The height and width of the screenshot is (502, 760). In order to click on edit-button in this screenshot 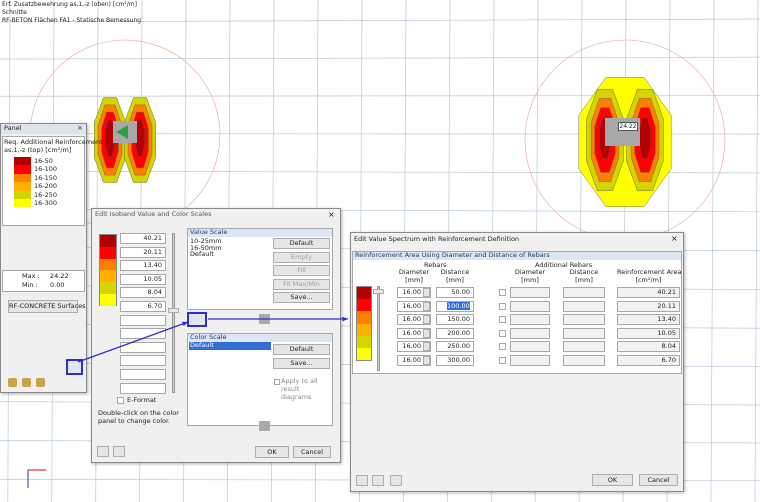, I will do `click(119, 451)`.